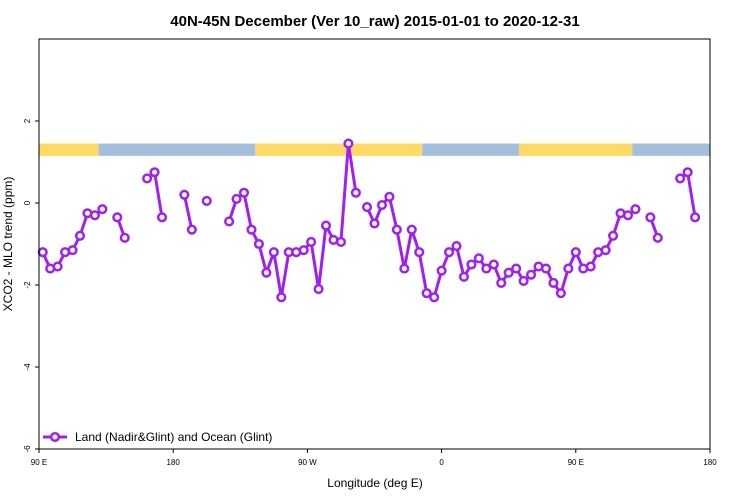 The height and width of the screenshot is (500, 750). What do you see at coordinates (27, 449) in the screenshot?
I see `y-tick-label: -6` at bounding box center [27, 449].